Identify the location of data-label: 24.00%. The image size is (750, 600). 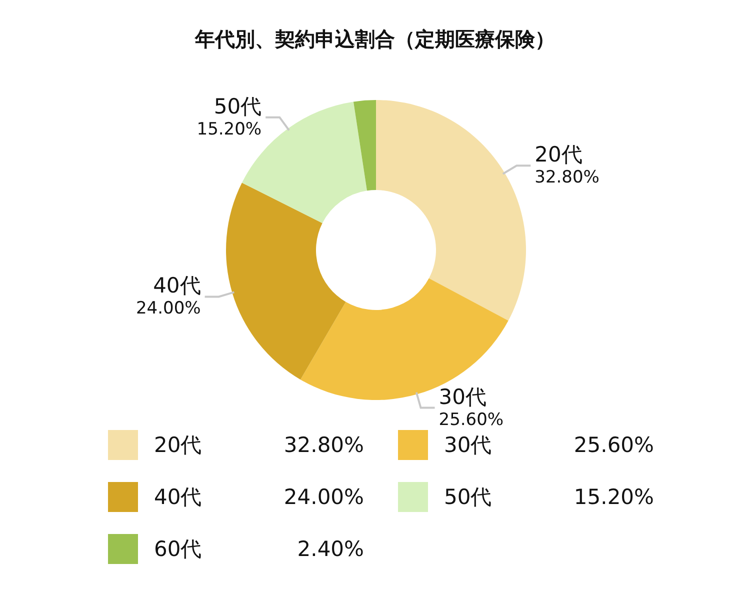
(168, 308).